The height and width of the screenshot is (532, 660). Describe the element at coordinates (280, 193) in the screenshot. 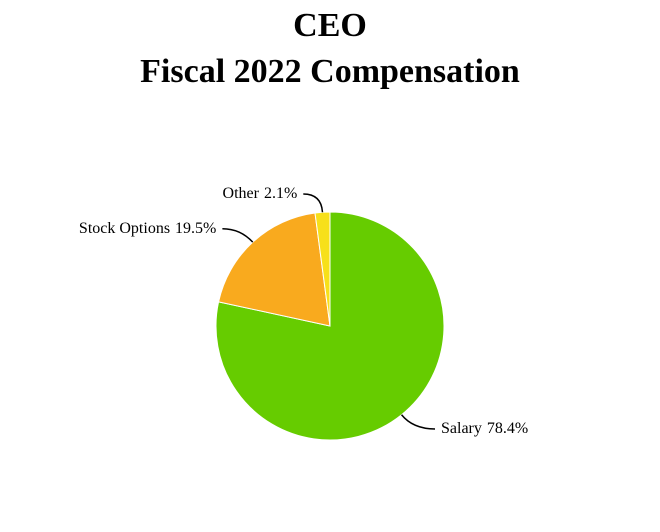

I see `value-label: 2.1%` at that location.